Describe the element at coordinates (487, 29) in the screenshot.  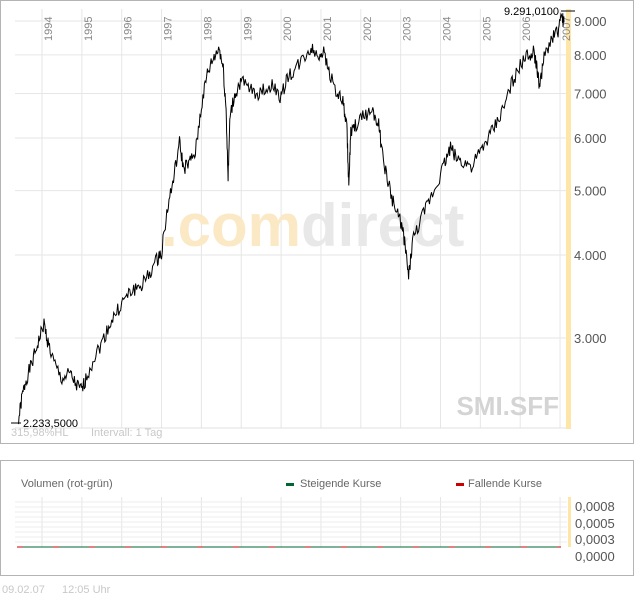
I see `x-tick-label: 2005` at that location.